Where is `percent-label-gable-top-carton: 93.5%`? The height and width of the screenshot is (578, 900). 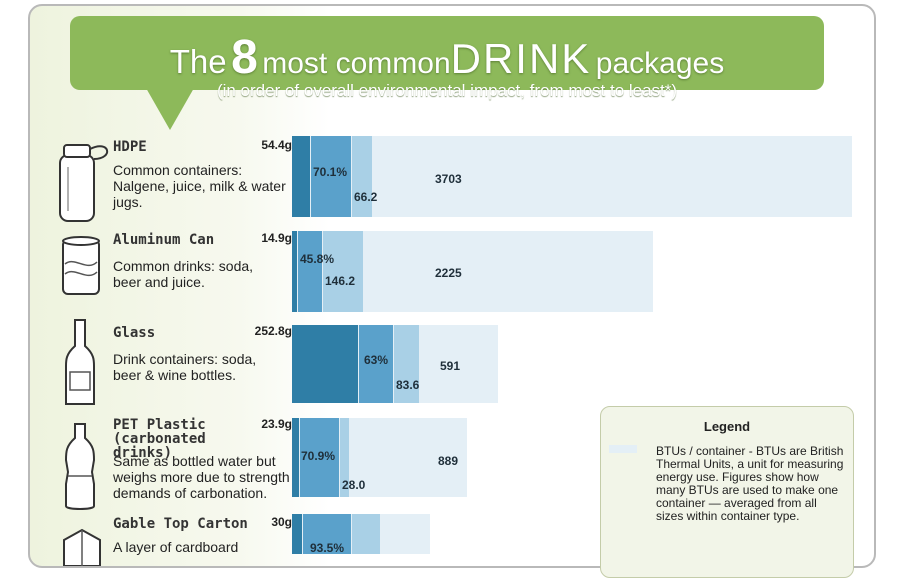 percent-label-gable-top-carton: 93.5% is located at coordinates (327, 548).